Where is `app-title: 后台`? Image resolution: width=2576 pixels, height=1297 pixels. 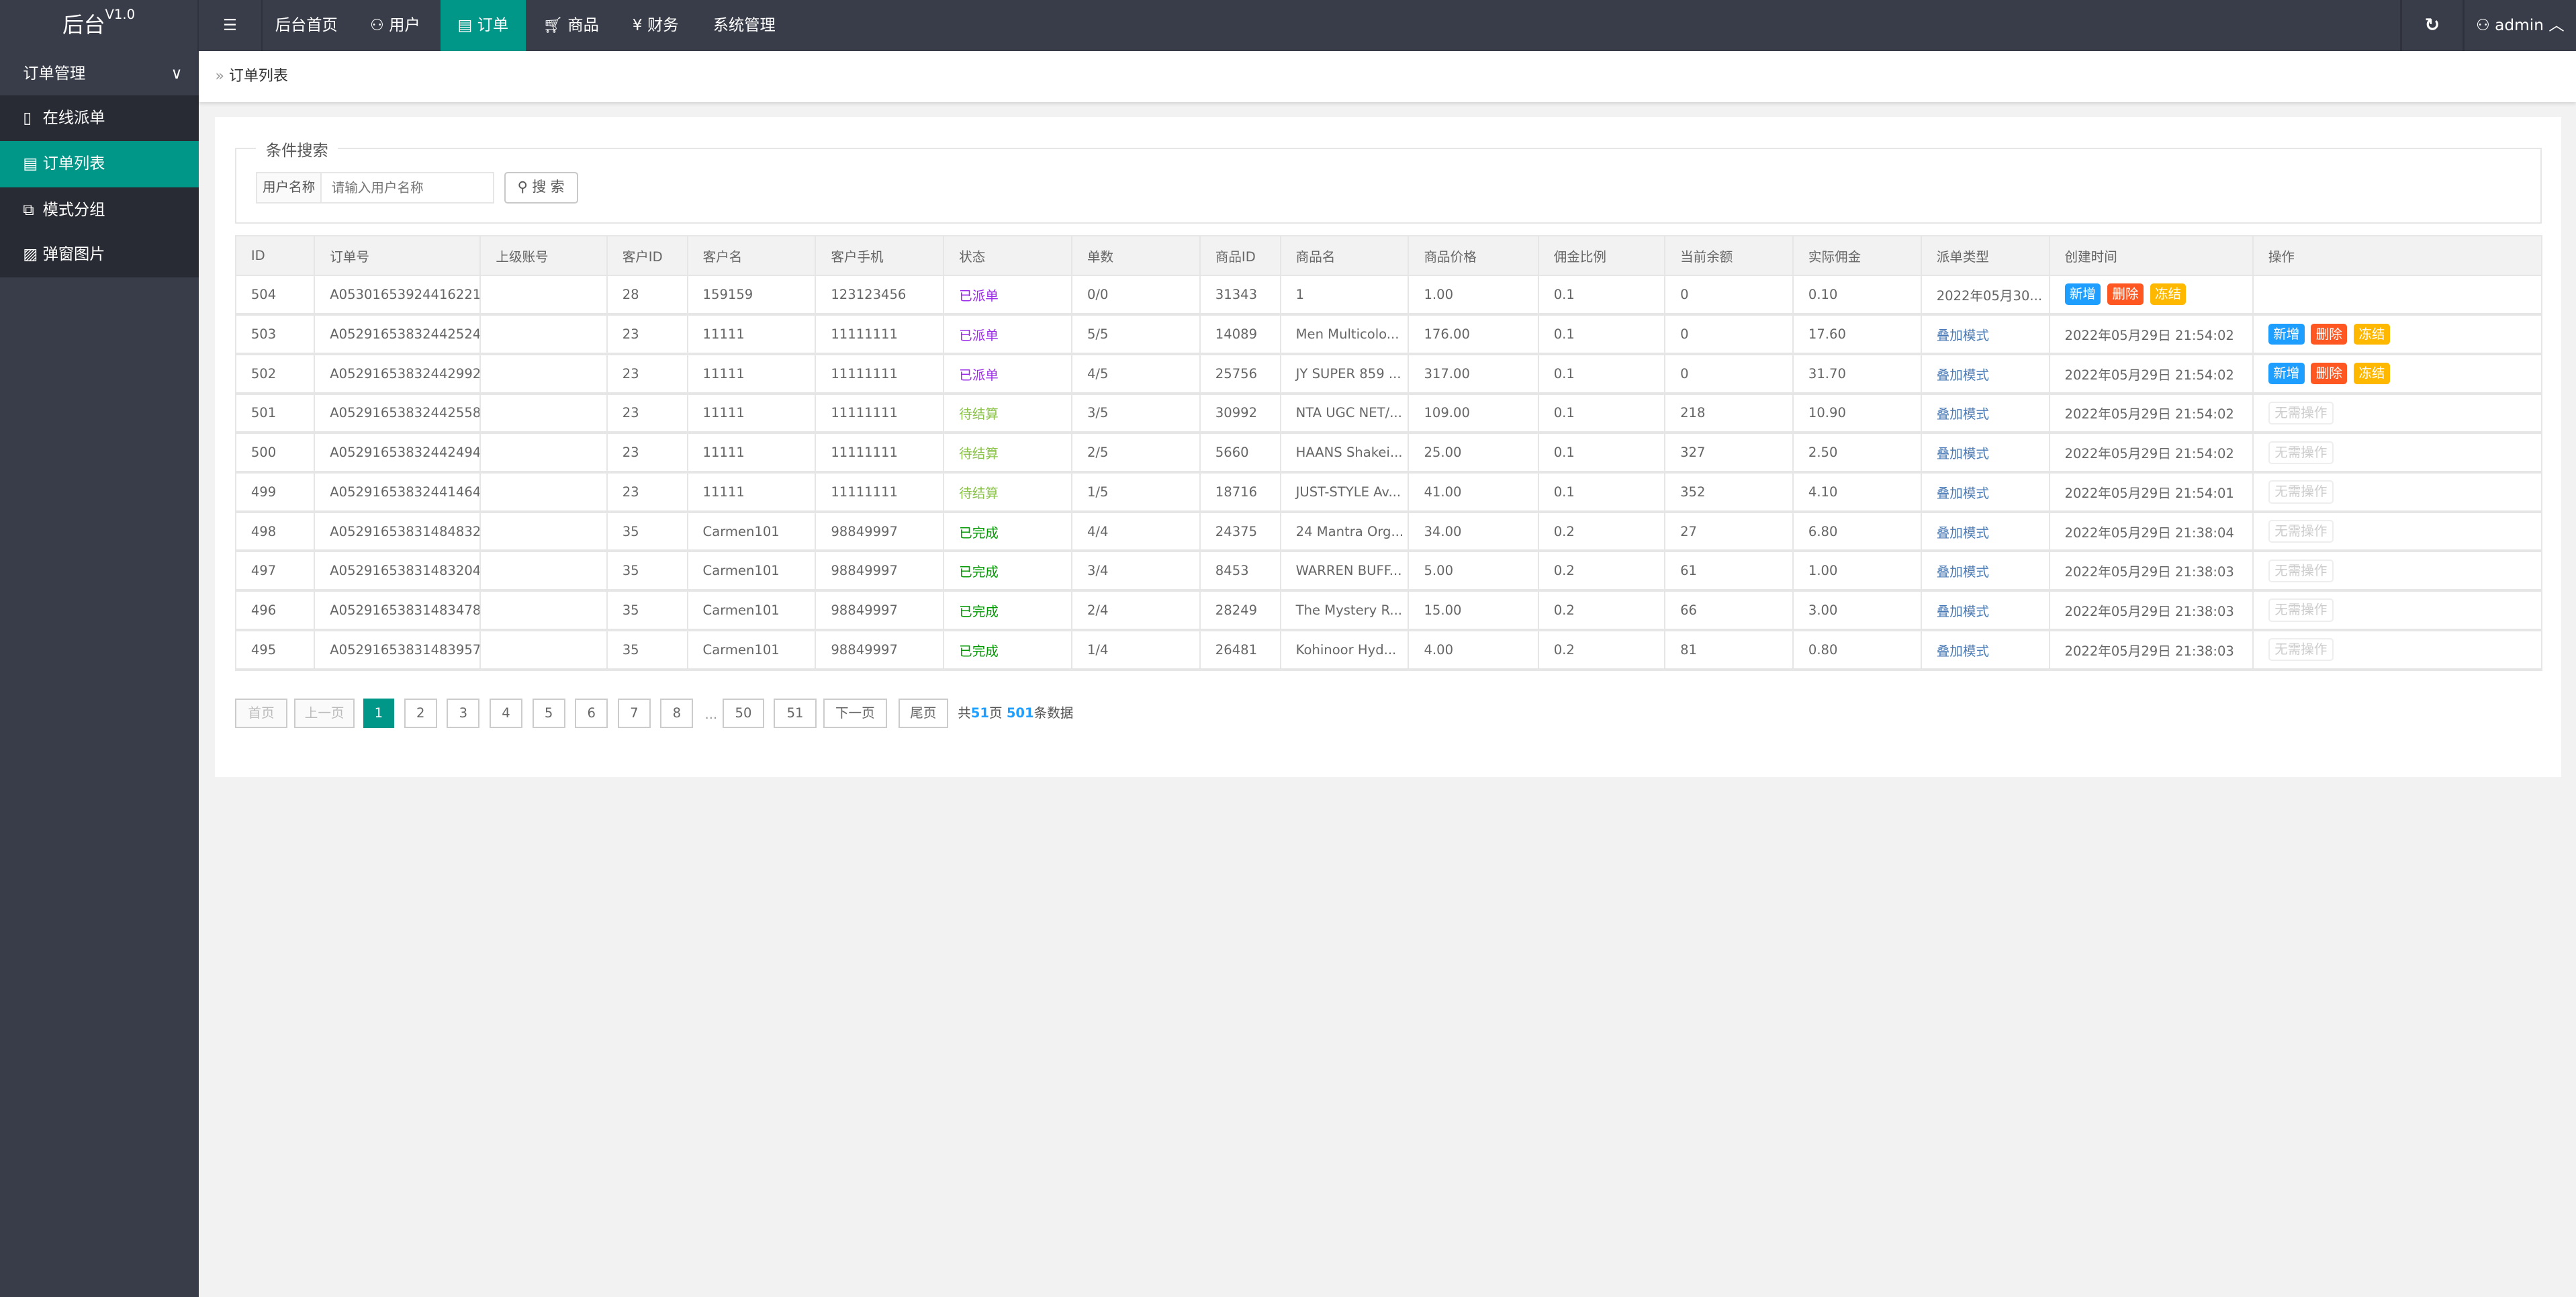
app-title: 后台 is located at coordinates (83, 25).